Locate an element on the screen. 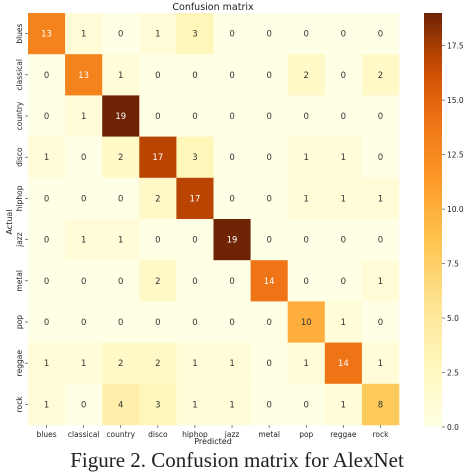 The image size is (474, 474). y-tick-label: pop is located at coordinates (19, 322).